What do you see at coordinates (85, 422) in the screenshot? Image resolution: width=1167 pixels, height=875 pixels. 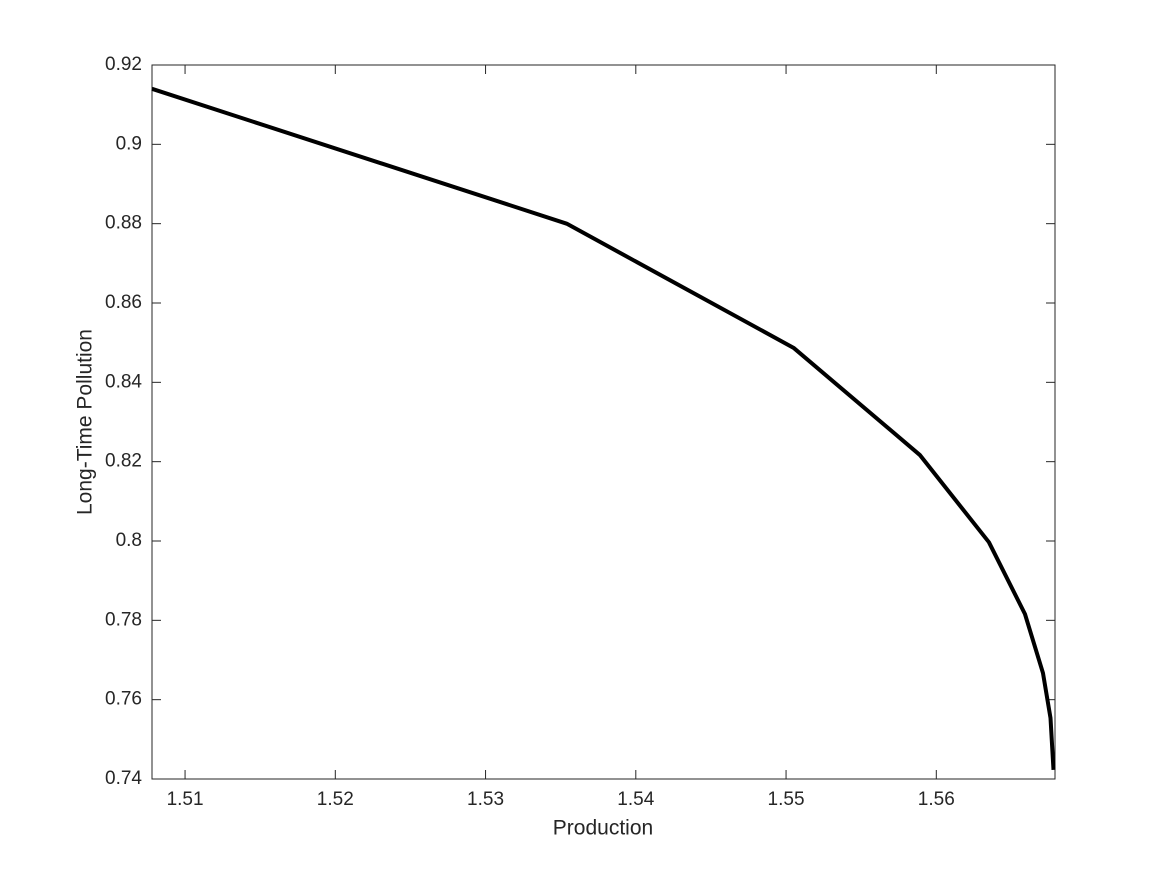 I see `y-axis-label: Long-Time Pollution` at bounding box center [85, 422].